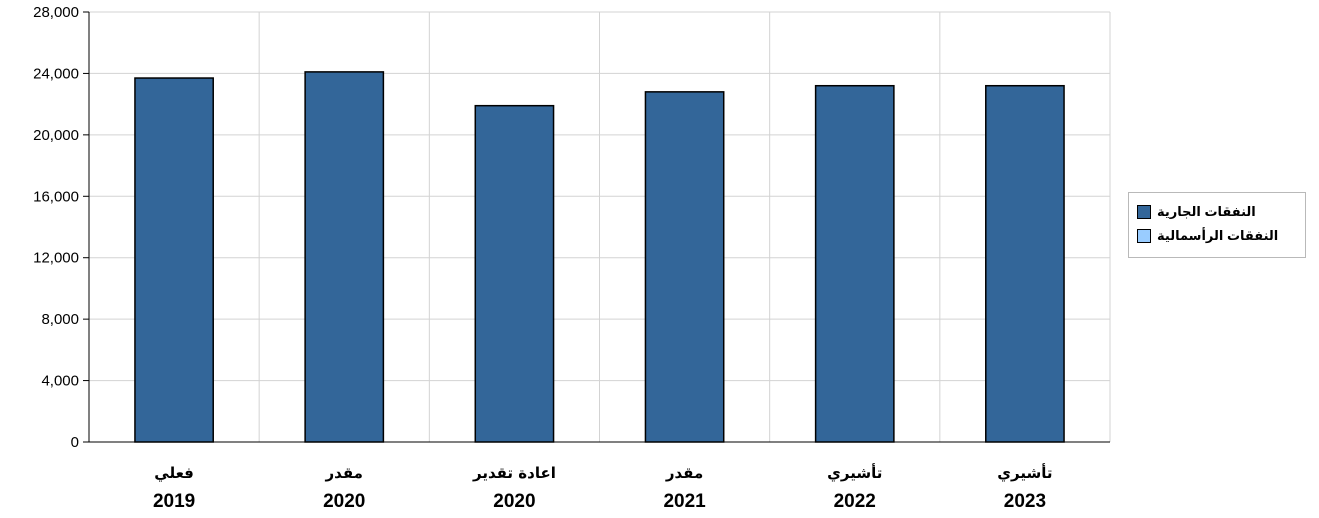 Image resolution: width=1319 pixels, height=518 pixels. I want to click on y-tick-label: 12,000, so click(56, 258).